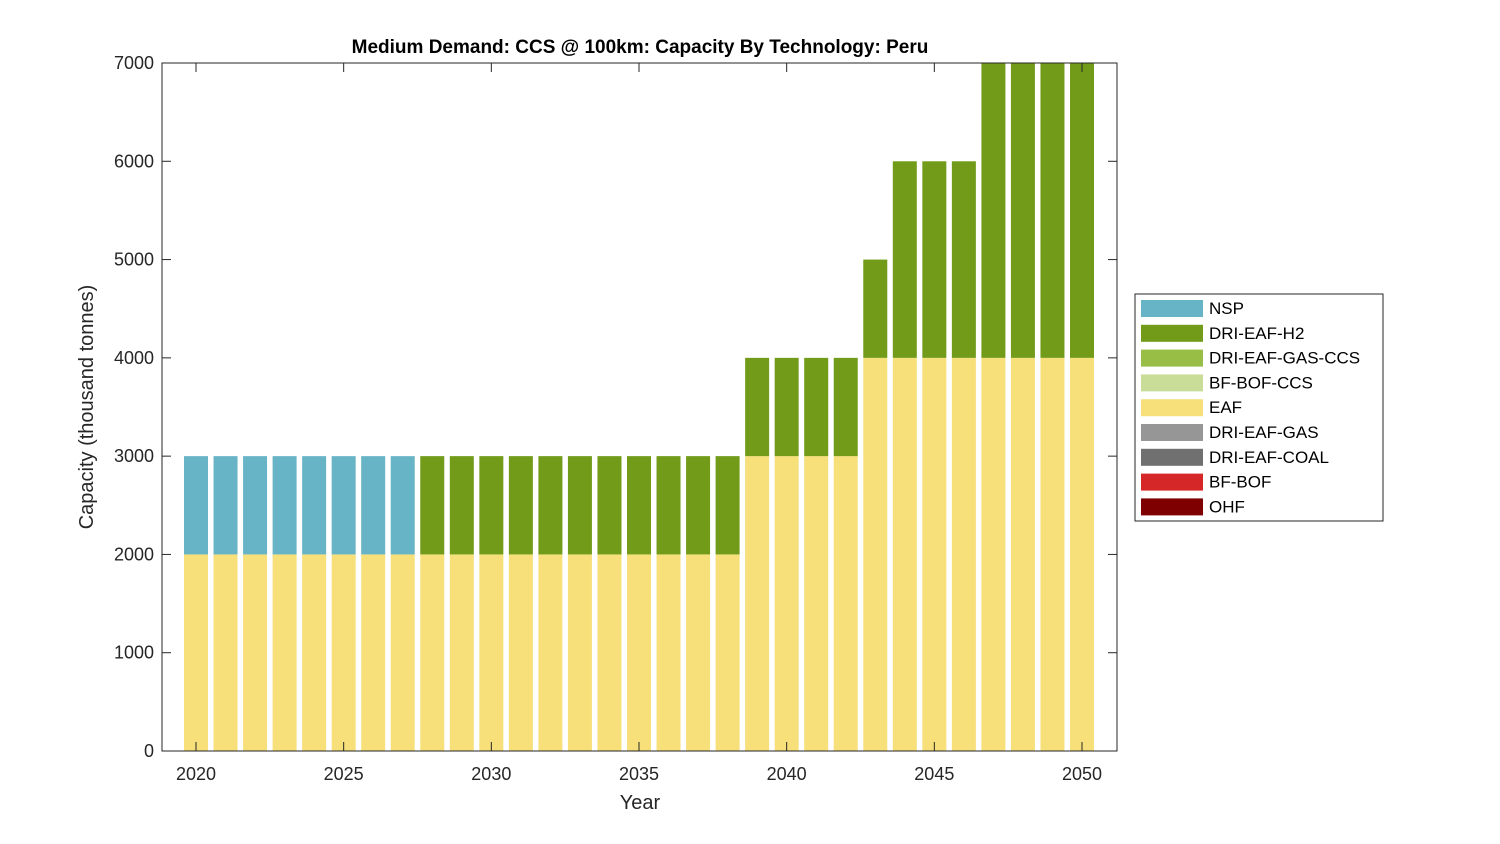 Image resolution: width=1500 pixels, height=844 pixels. Describe the element at coordinates (461, 505) in the screenshot. I see `bar-dri-eaf-h2-2029` at that location.